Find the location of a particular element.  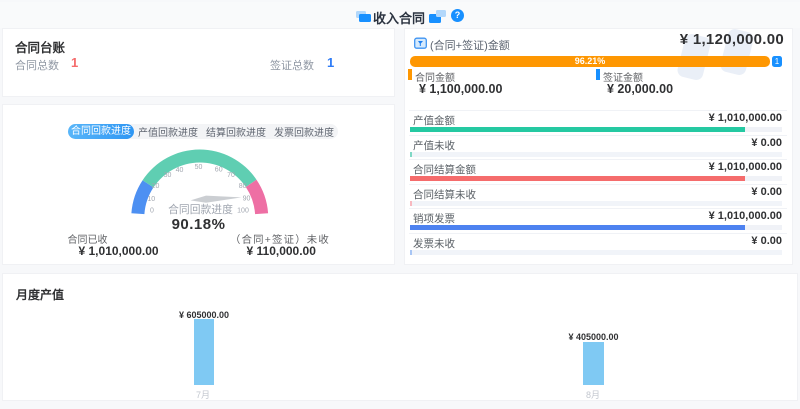

svg-text: 100 is located at coordinates (243, 211).